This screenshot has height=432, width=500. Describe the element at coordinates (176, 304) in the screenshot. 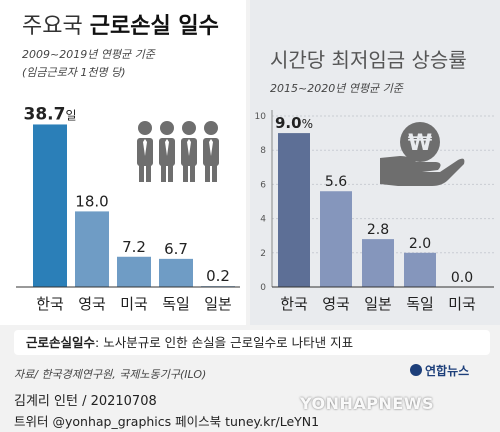

I see `left-category-label-3: 독일` at that location.